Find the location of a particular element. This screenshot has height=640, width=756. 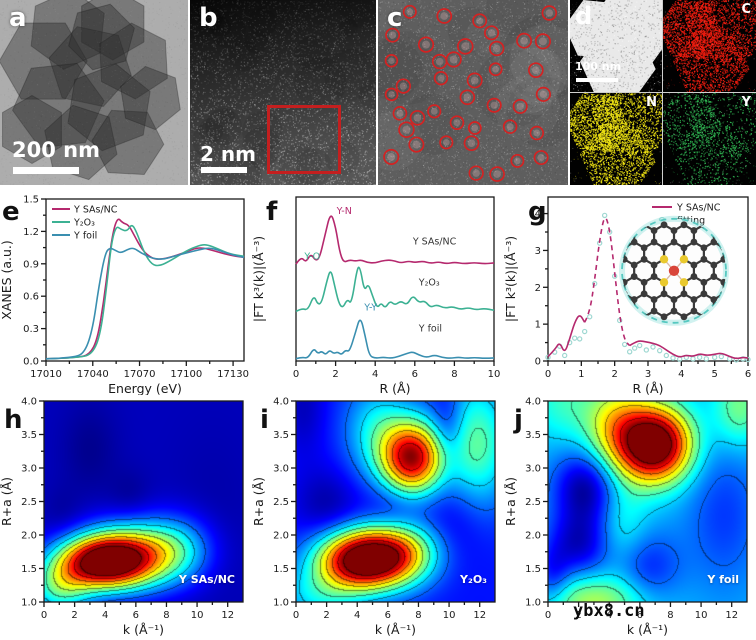

exafs-fitting-chart is located at coordinates (630, 290).